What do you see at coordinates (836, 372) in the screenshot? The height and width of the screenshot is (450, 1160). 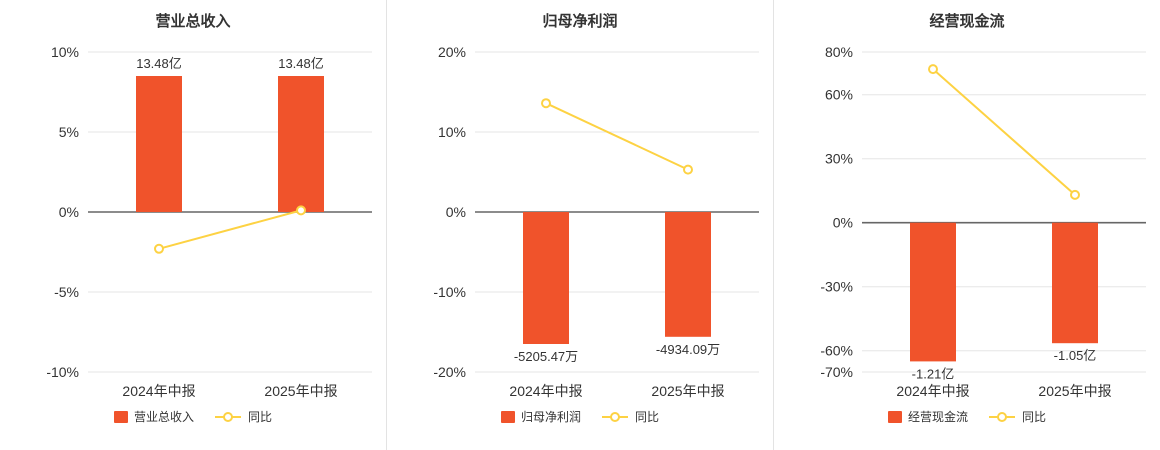 I see `y-tick-label: -70%` at bounding box center [836, 372].